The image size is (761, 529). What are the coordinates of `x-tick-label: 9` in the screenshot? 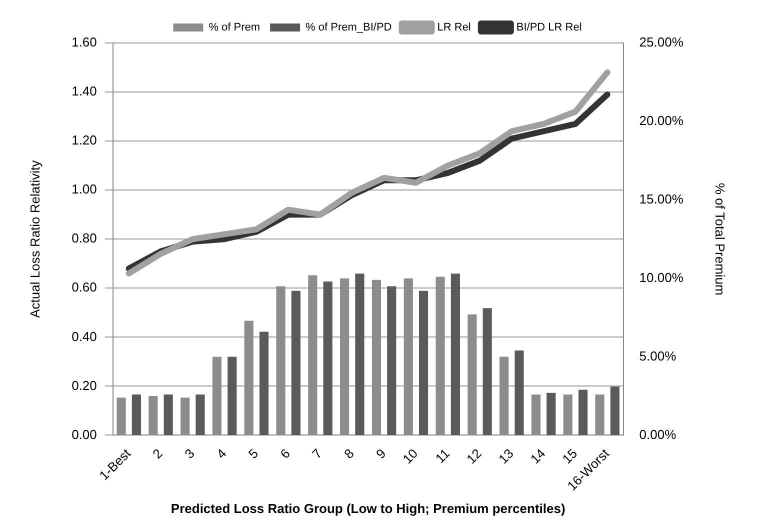 It's located at (380, 454).